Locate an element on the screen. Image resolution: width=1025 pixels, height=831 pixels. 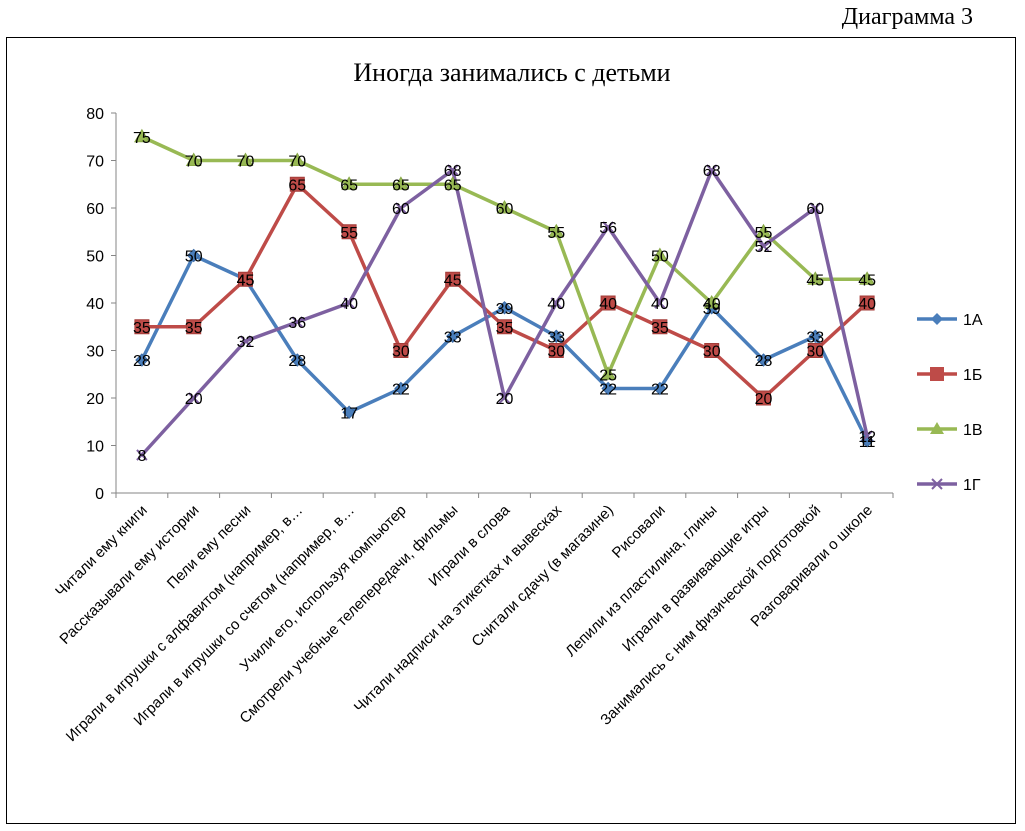
x-category-label: Читали ему книги is located at coordinates (101, 551).